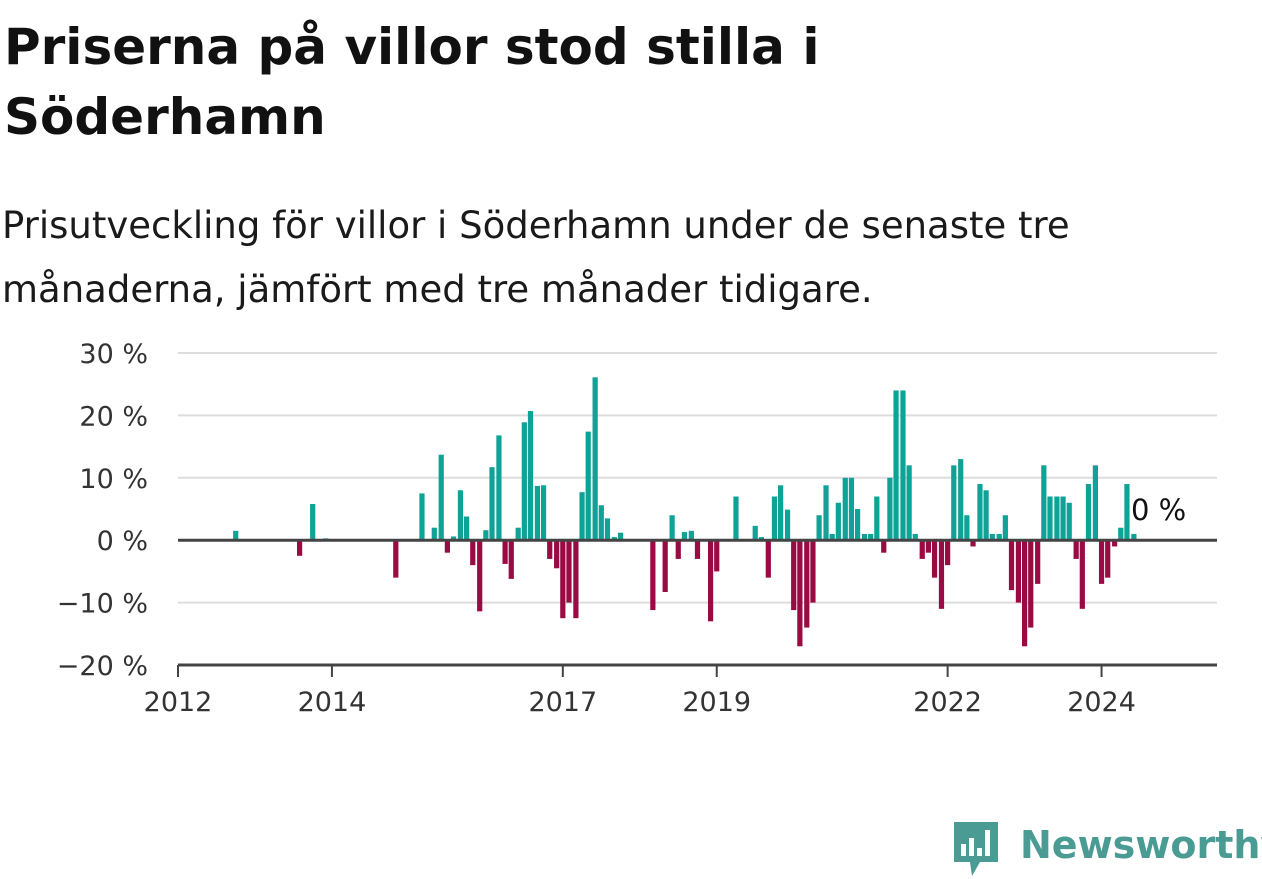 This screenshot has height=879, width=1262. I want to click on x-tick-label: 2024, so click(1101, 702).